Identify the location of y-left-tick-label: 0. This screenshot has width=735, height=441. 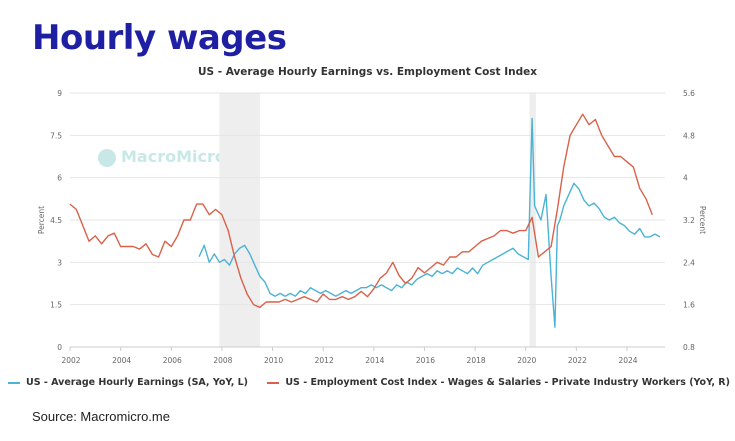
(59, 347).